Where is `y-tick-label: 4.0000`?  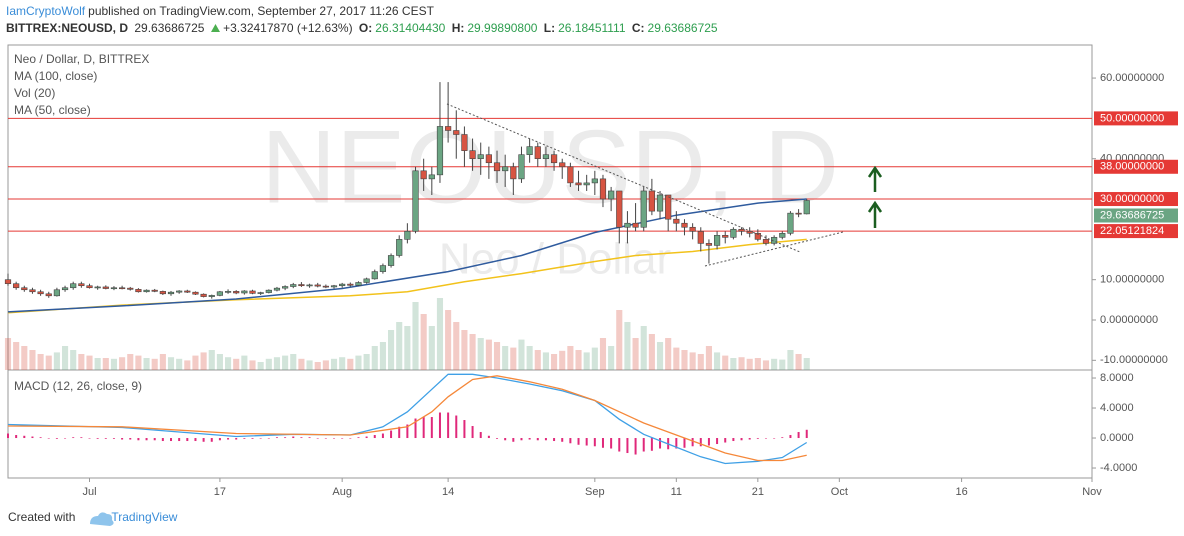 y-tick-label: 4.0000 is located at coordinates (1117, 408).